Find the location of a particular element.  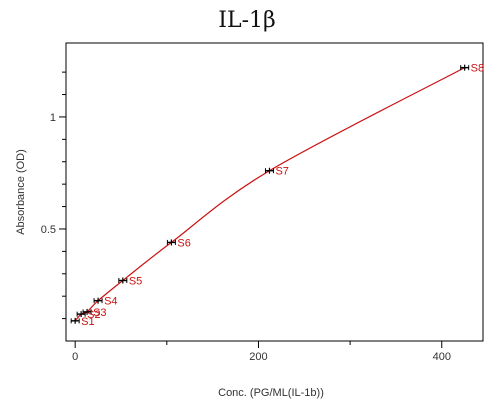

point-label: S5 is located at coordinates (135, 282).